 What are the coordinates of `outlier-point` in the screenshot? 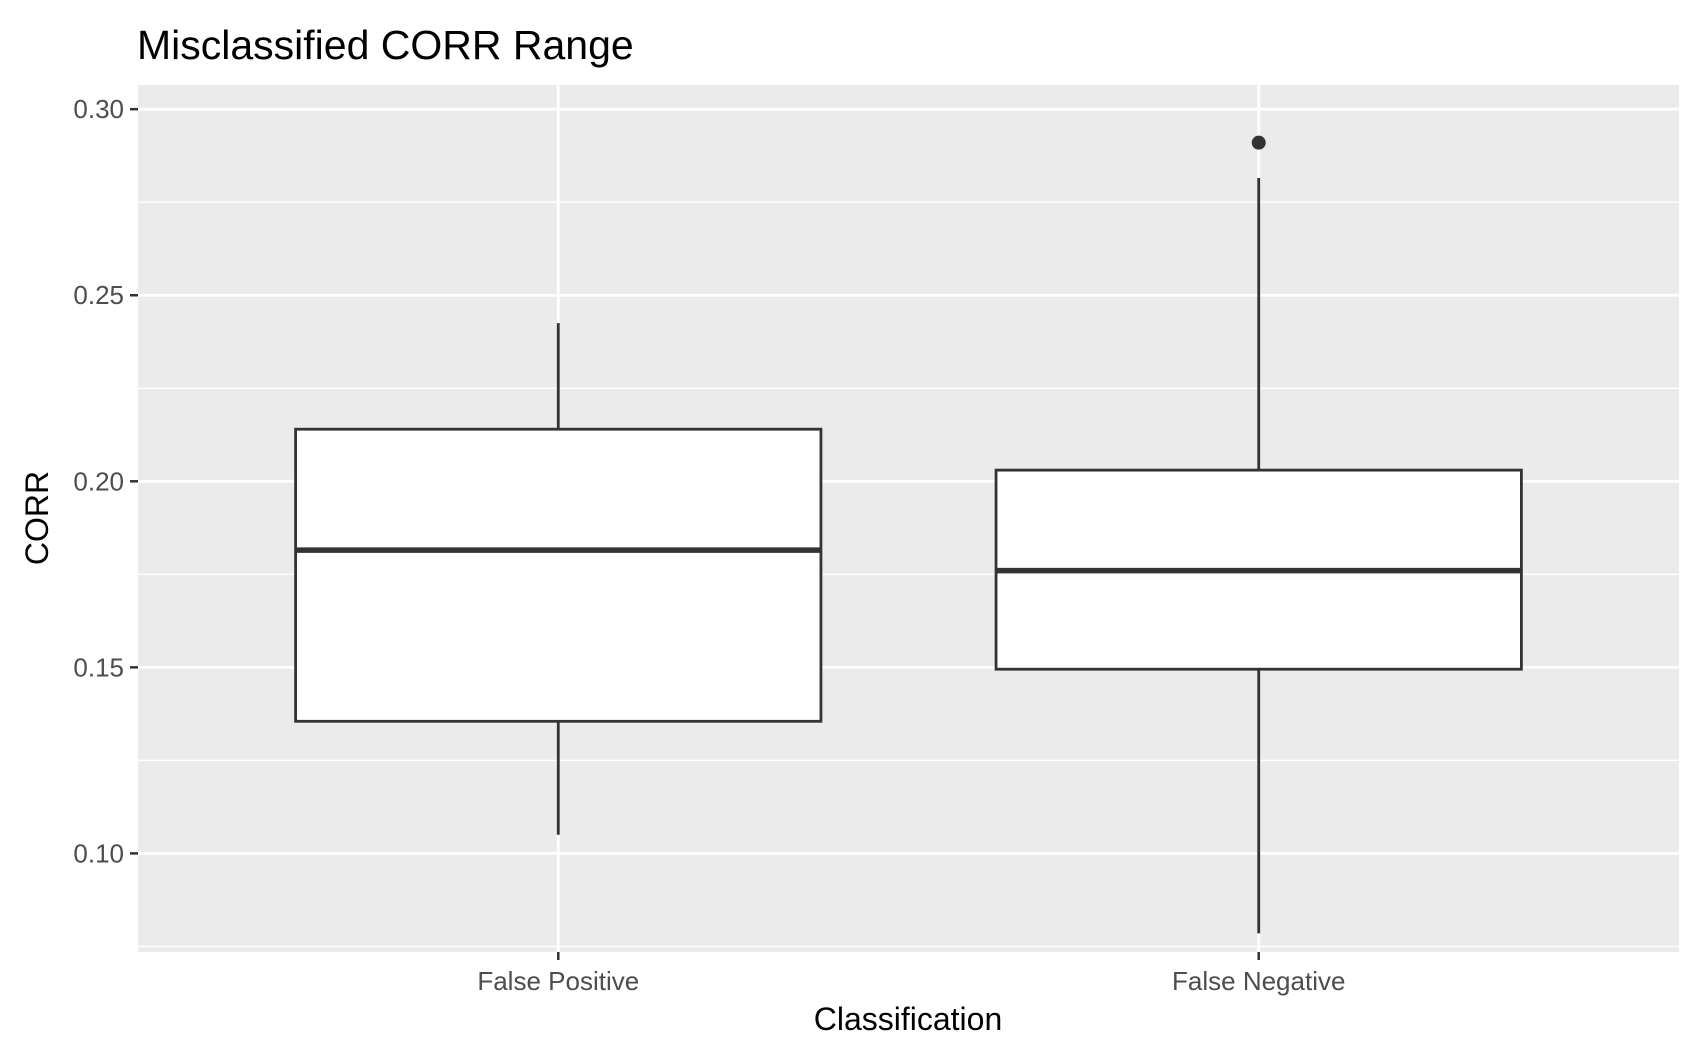 It's located at (1258, 142).